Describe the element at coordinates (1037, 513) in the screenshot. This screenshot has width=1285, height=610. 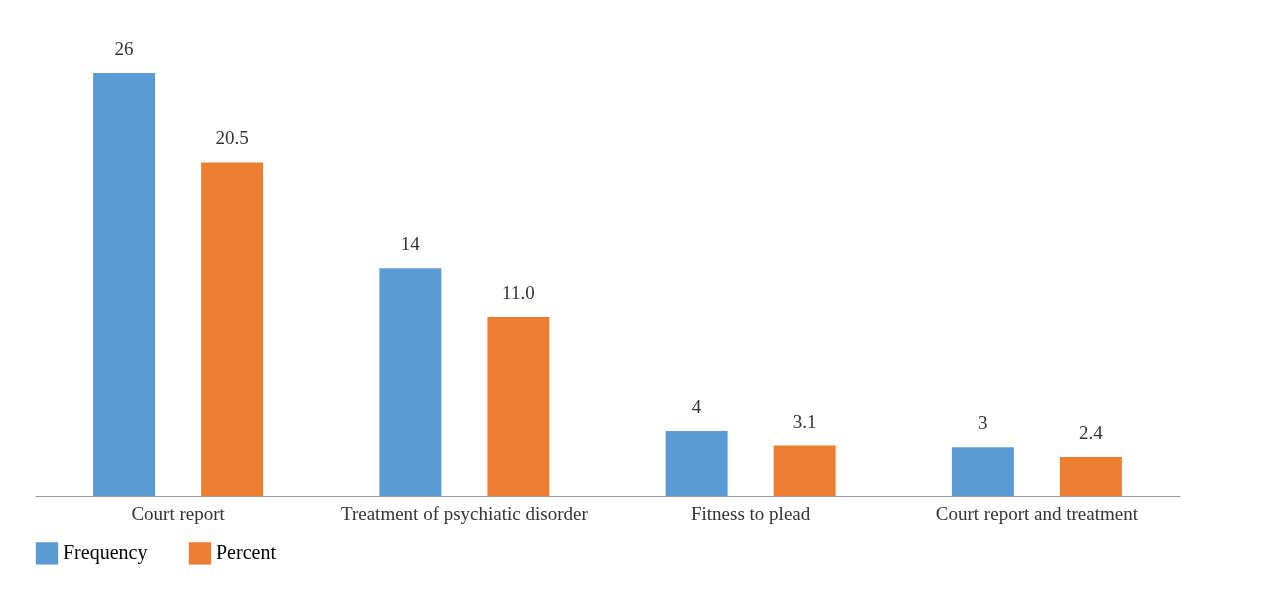
I see `x-tick-label: Court report and treatment` at that location.